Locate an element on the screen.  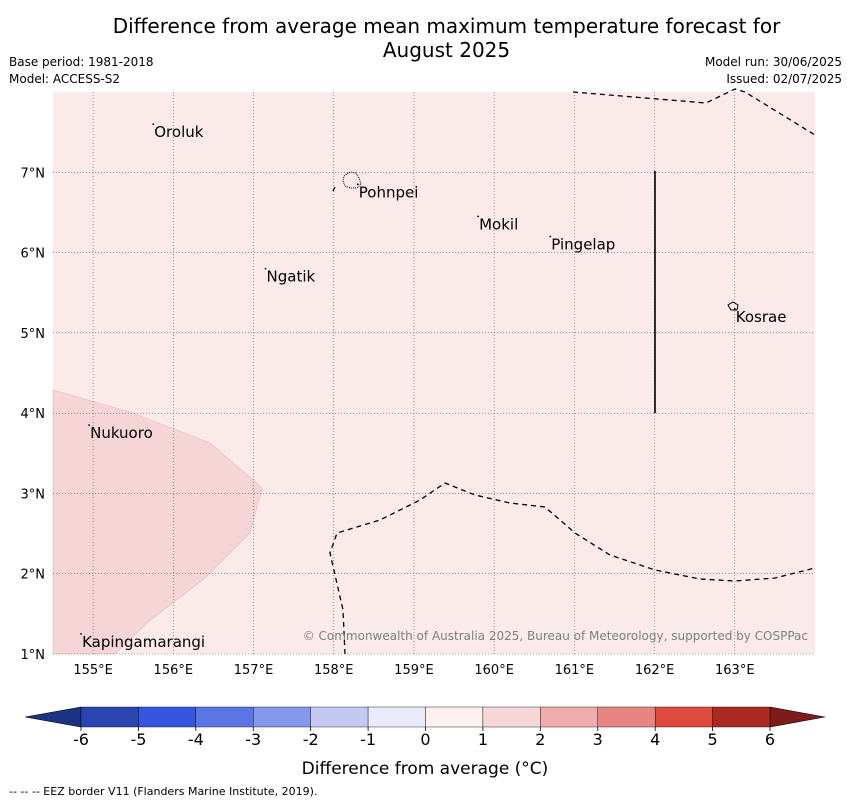
place-label: Mokil is located at coordinates (498, 224).